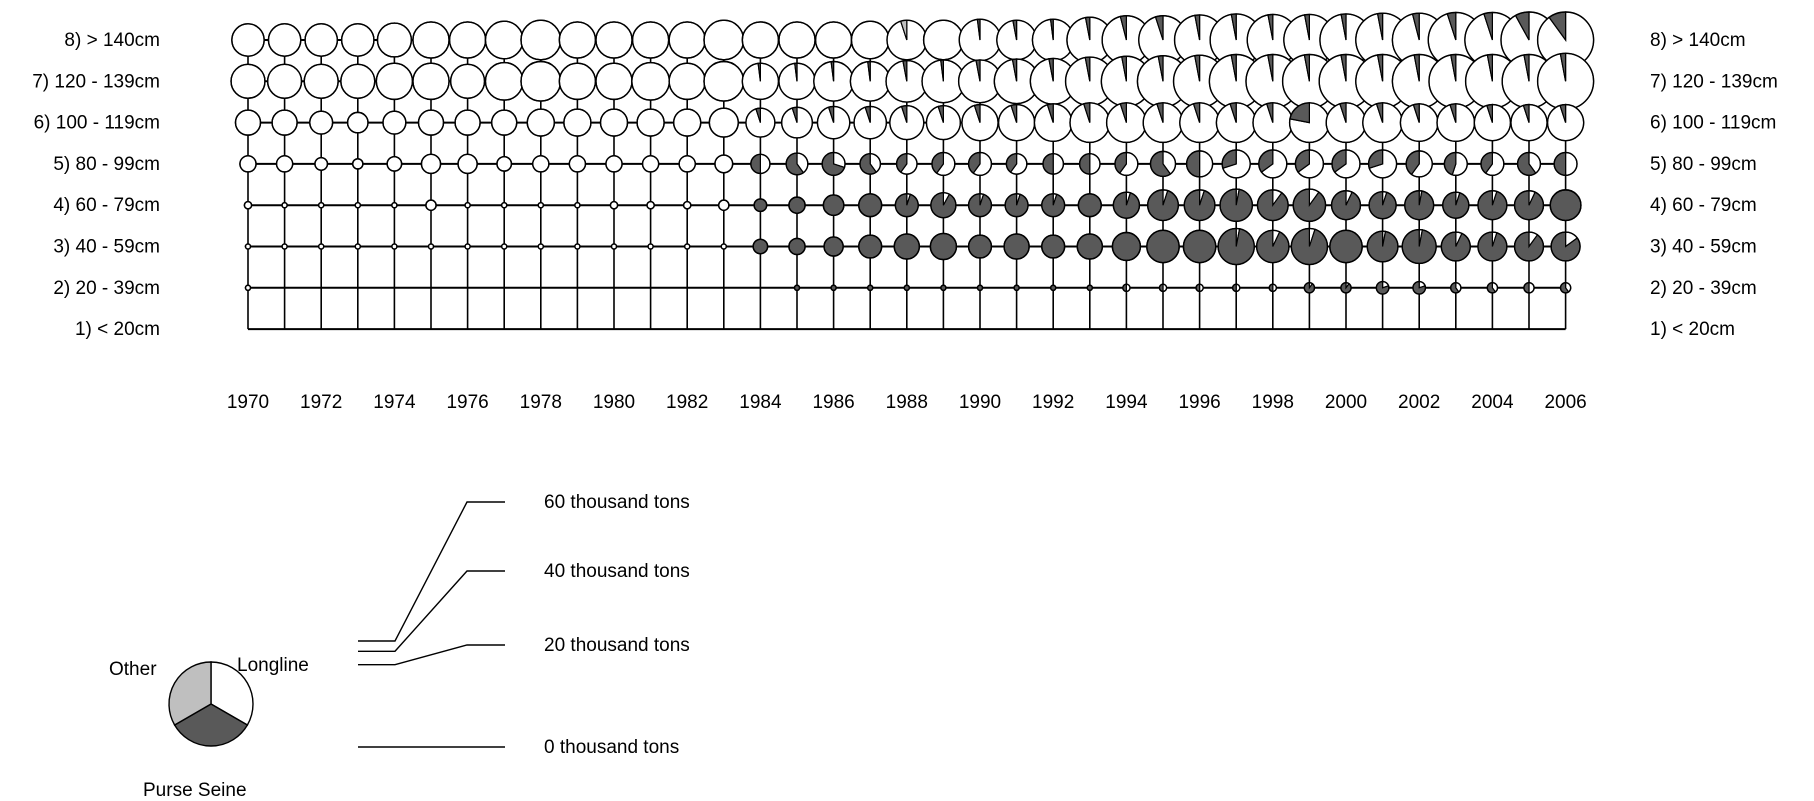 Image resolution: width=1814 pixels, height=801 pixels. I want to click on x-tick-label: 1986, so click(833, 402).